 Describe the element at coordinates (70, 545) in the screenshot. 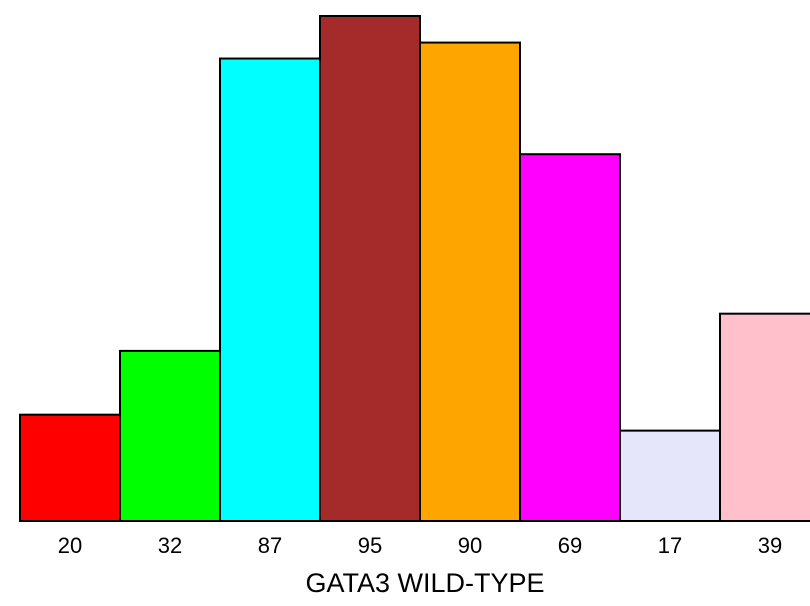

I see `x-tick-label: 20` at that location.